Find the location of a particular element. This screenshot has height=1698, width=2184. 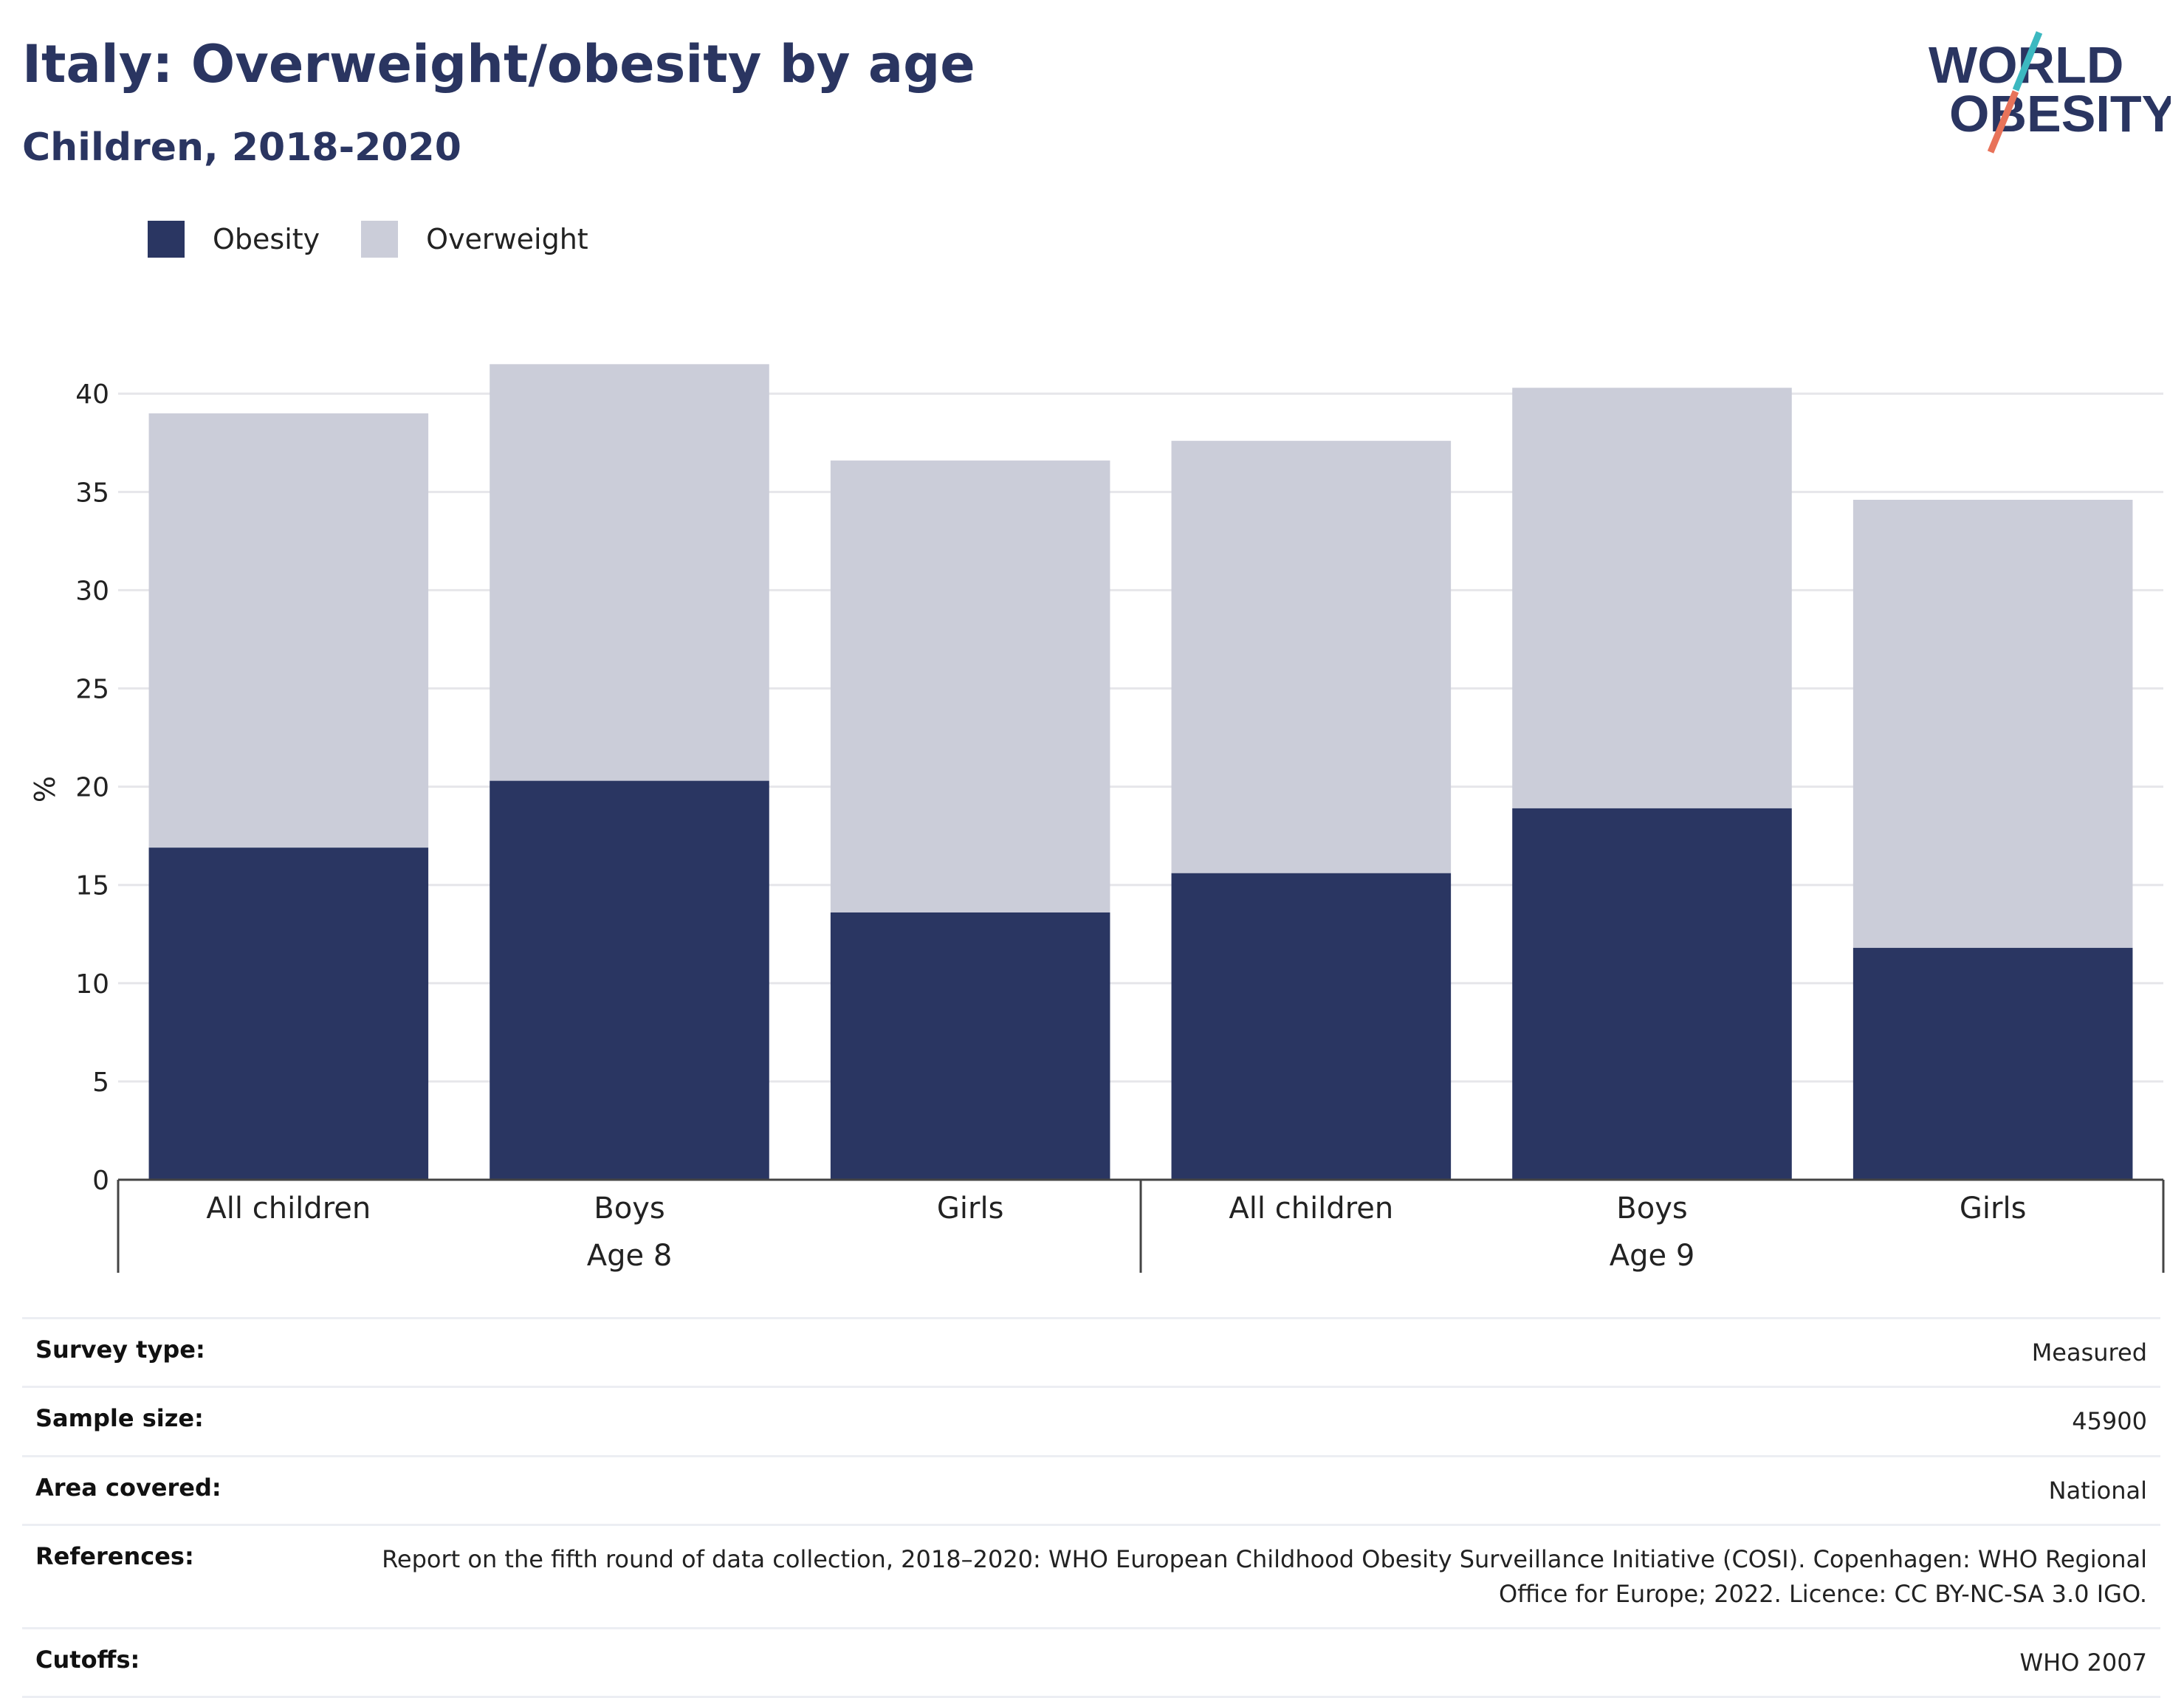

y-tick-label: 40 is located at coordinates (92, 395).